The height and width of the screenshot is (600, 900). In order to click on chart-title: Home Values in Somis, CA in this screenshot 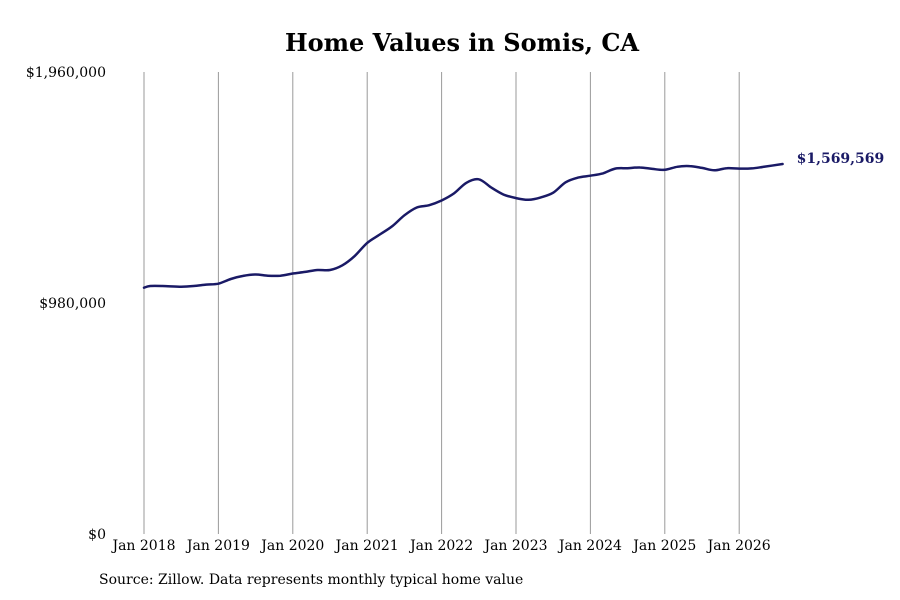, I will do `click(462, 42)`.